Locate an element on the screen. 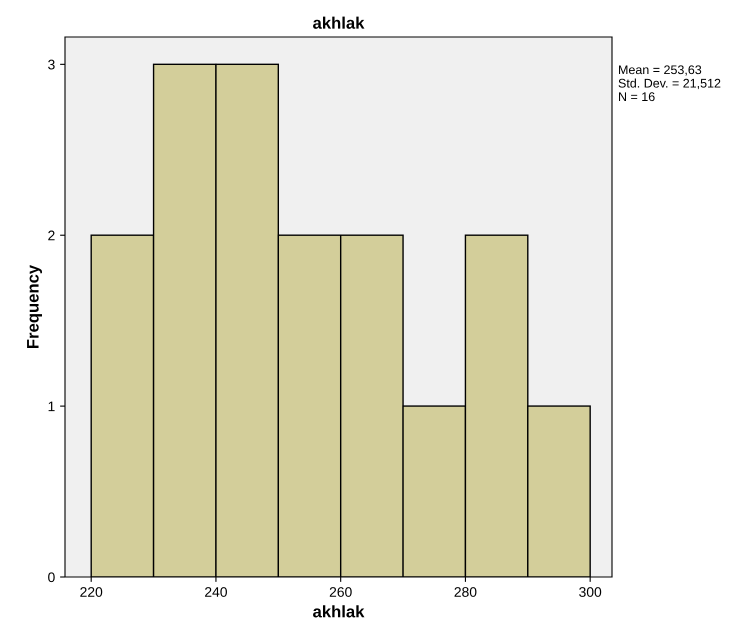 The image size is (747, 637). x-axis-title: akhlak is located at coordinates (338, 611).